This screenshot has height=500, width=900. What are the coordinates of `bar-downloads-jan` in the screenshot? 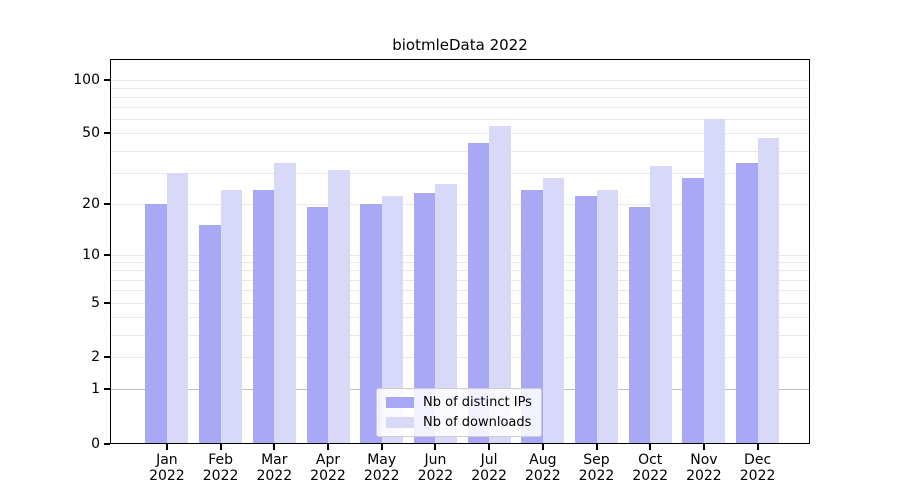 It's located at (177, 308).